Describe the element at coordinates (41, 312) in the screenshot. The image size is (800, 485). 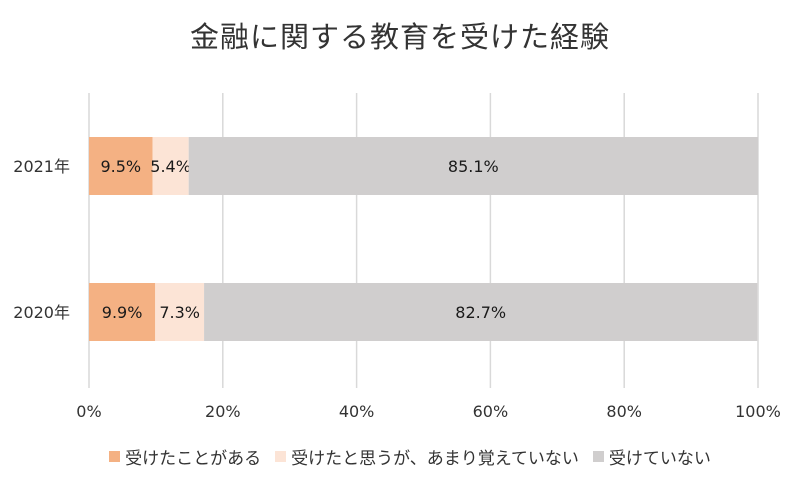
I see `y-category-label: 2020年` at that location.